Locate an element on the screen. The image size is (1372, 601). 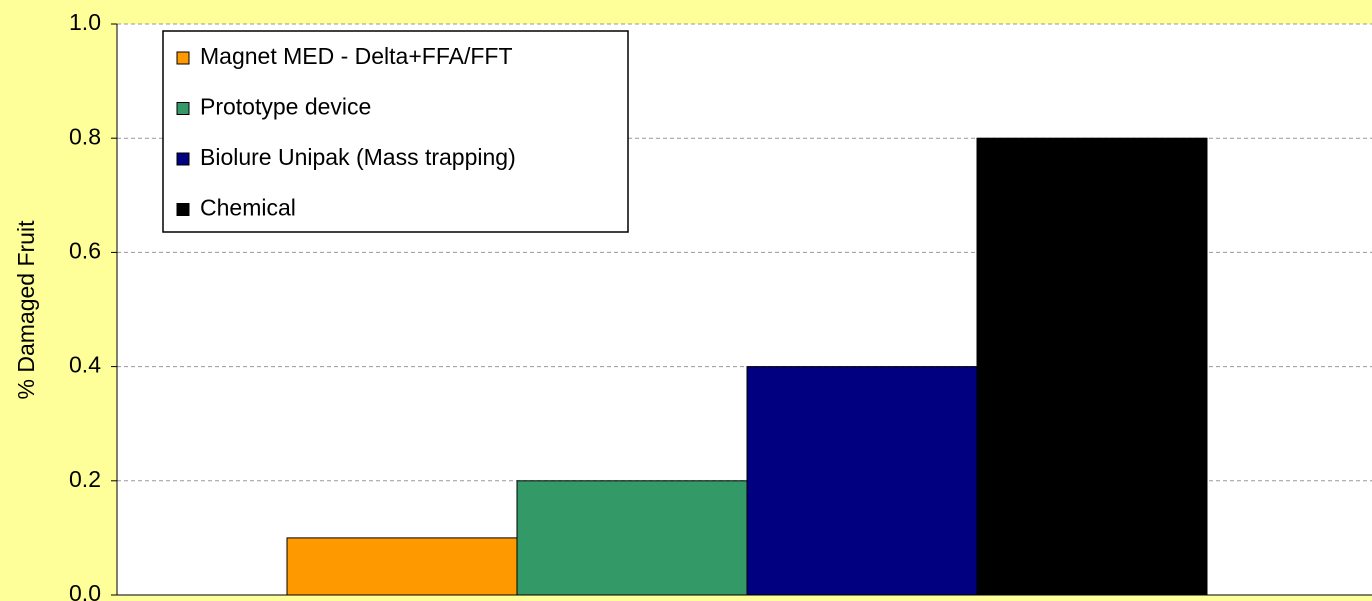
legend-label: Biolure Unipak (Mass trapping) is located at coordinates (358, 157).